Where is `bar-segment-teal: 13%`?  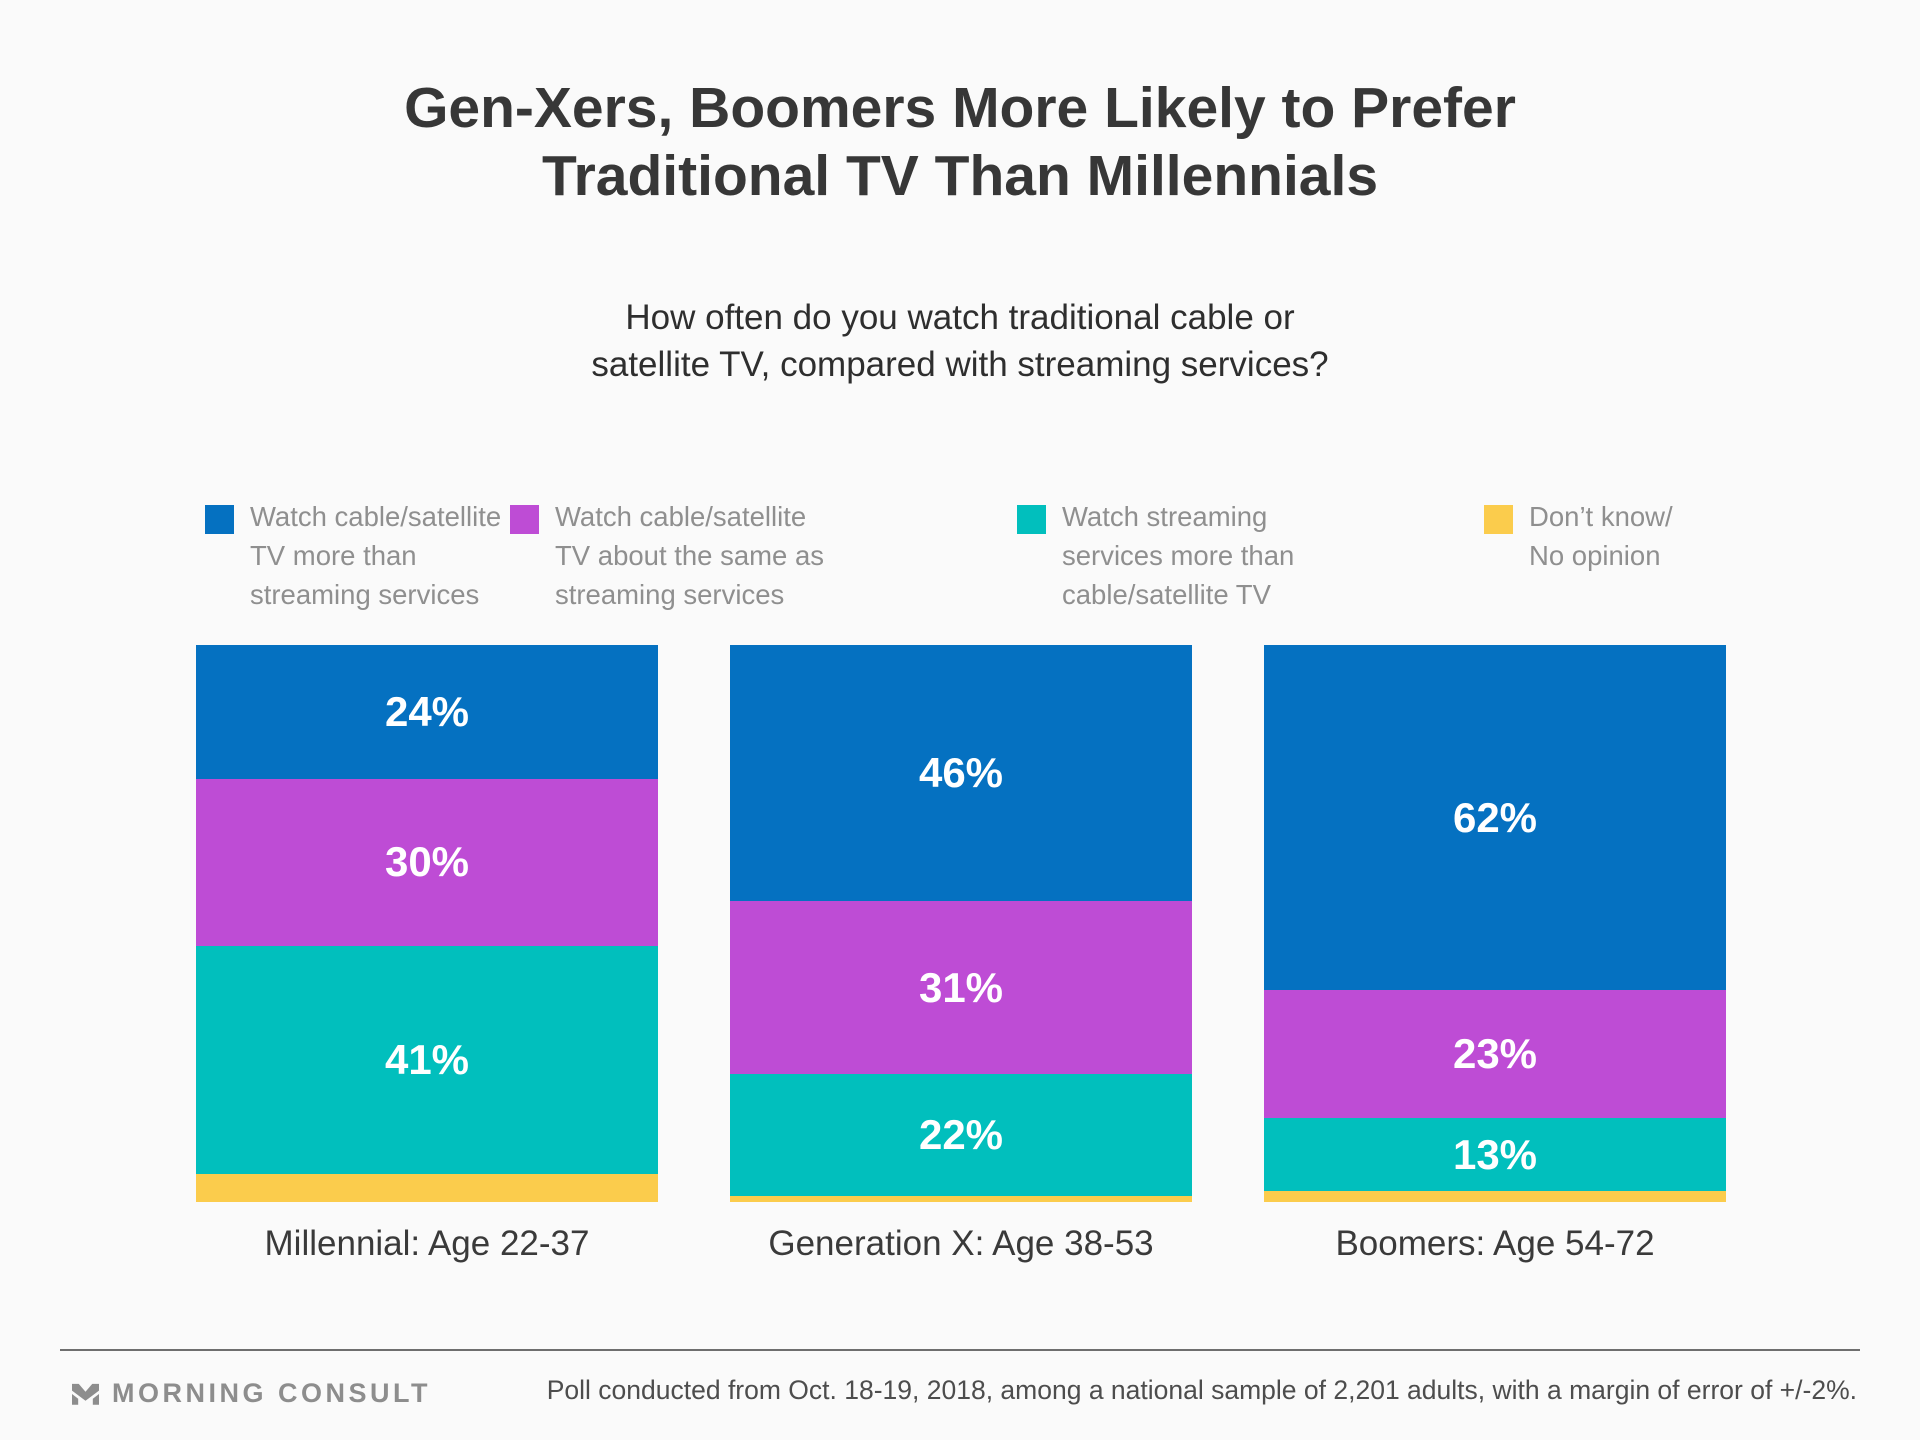 bar-segment-teal: 13% is located at coordinates (1495, 1154).